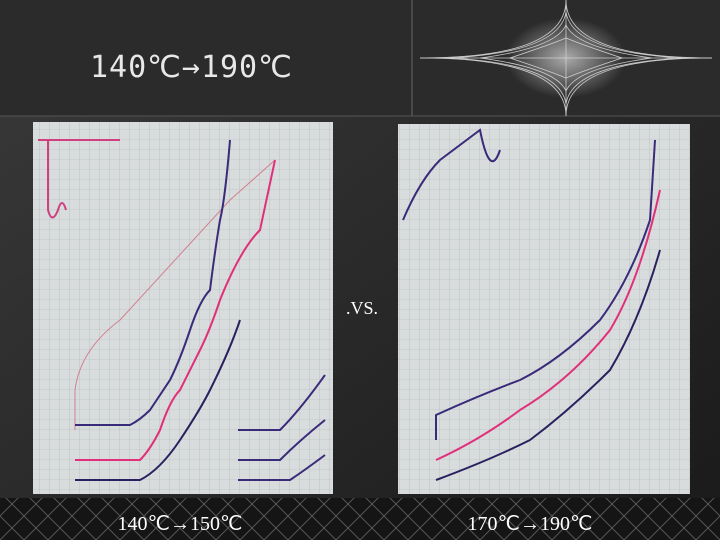 The width and height of the screenshot is (720, 540). What do you see at coordinates (566, 58) in the screenshot?
I see `astroid-ornament` at bounding box center [566, 58].